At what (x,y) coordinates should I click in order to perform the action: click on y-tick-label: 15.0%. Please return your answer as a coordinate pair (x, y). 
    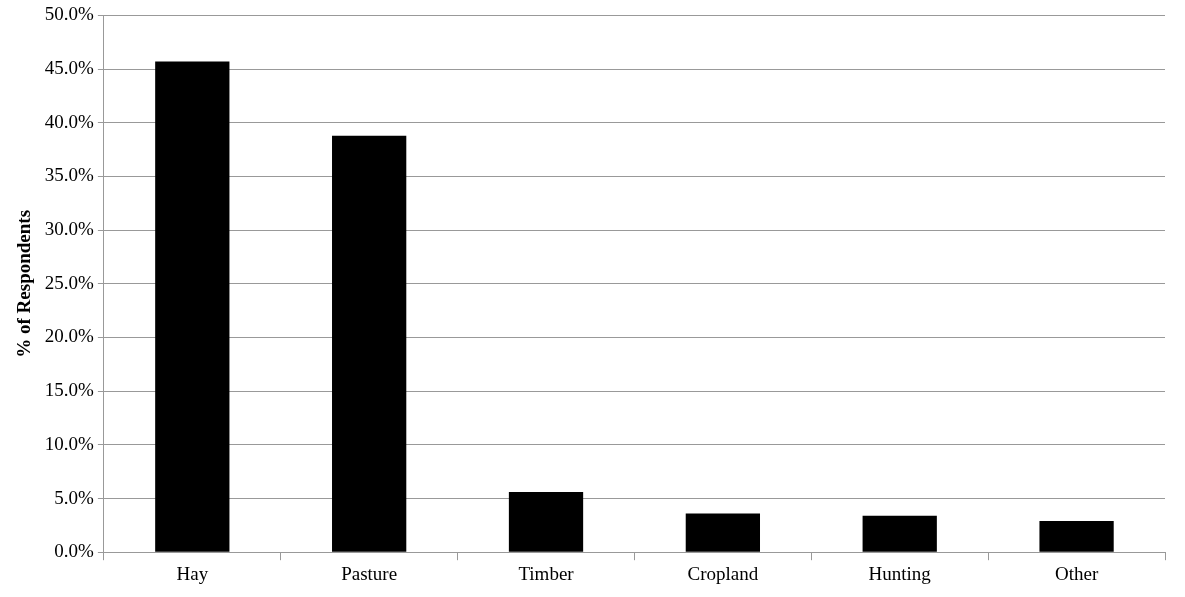
    Looking at the image, I should click on (69, 390).